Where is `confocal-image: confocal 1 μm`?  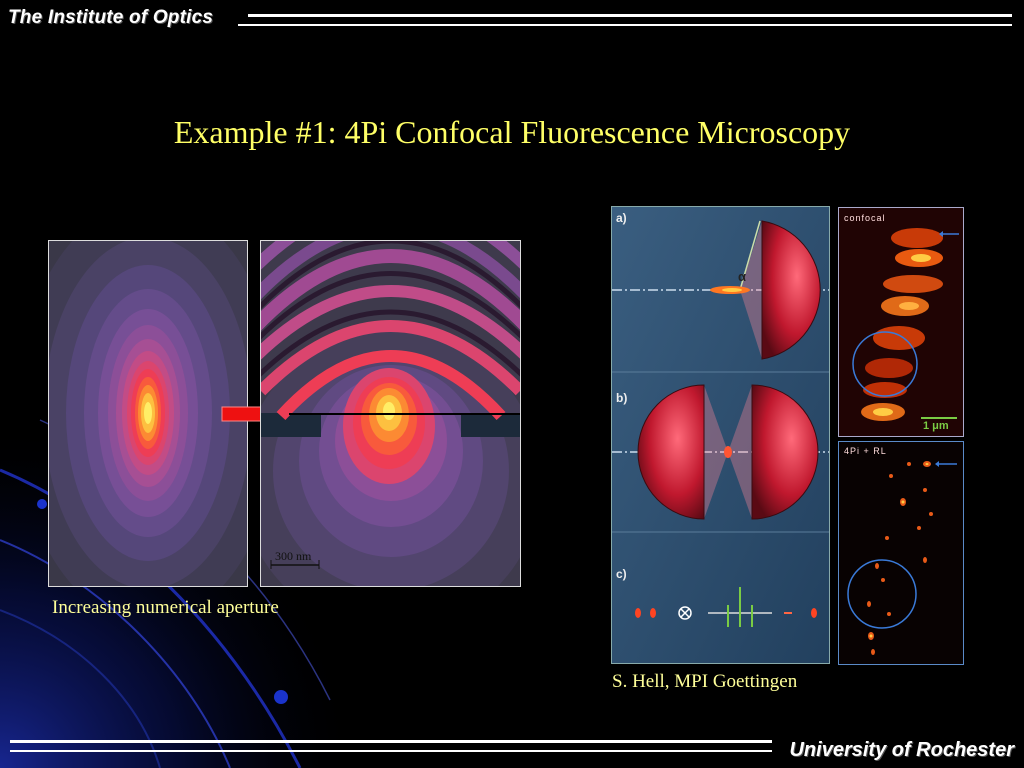
confocal-image: confocal 1 μm is located at coordinates (901, 322).